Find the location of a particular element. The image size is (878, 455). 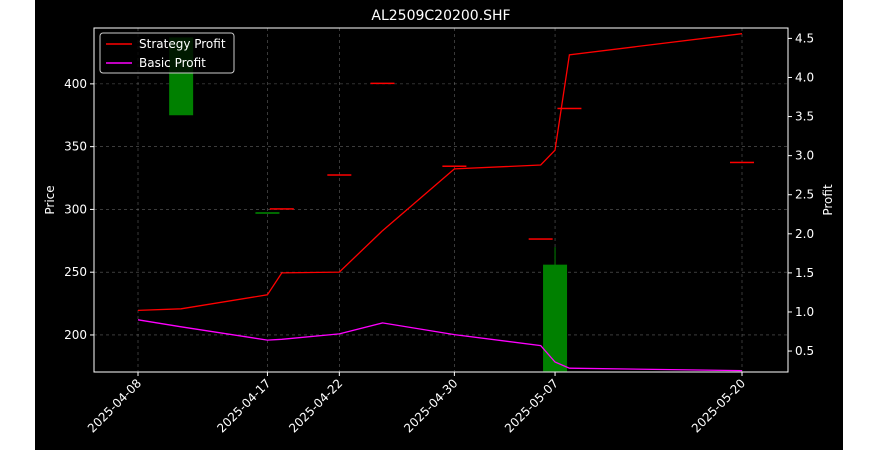

y2-tick-label: 1.5 is located at coordinates (804, 273).